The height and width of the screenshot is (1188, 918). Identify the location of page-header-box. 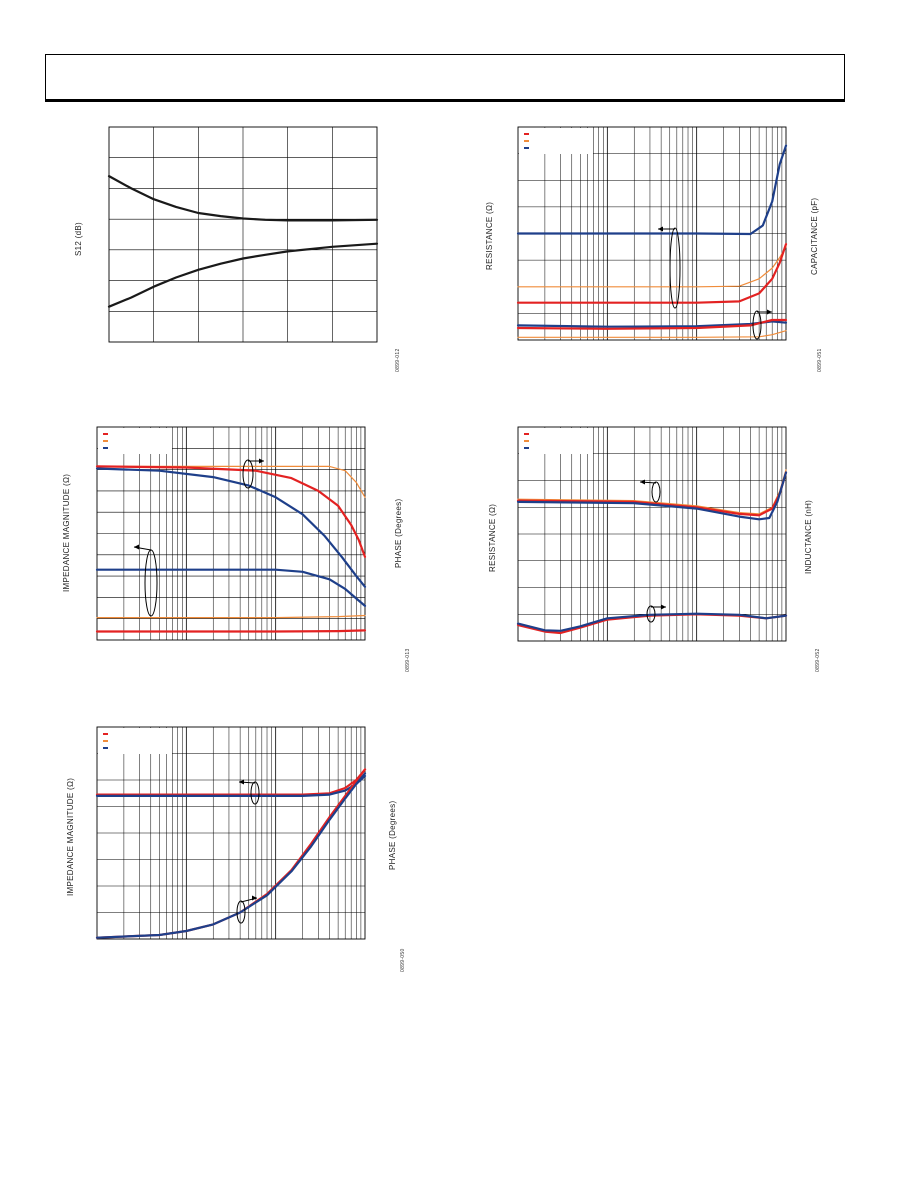
(445, 78).